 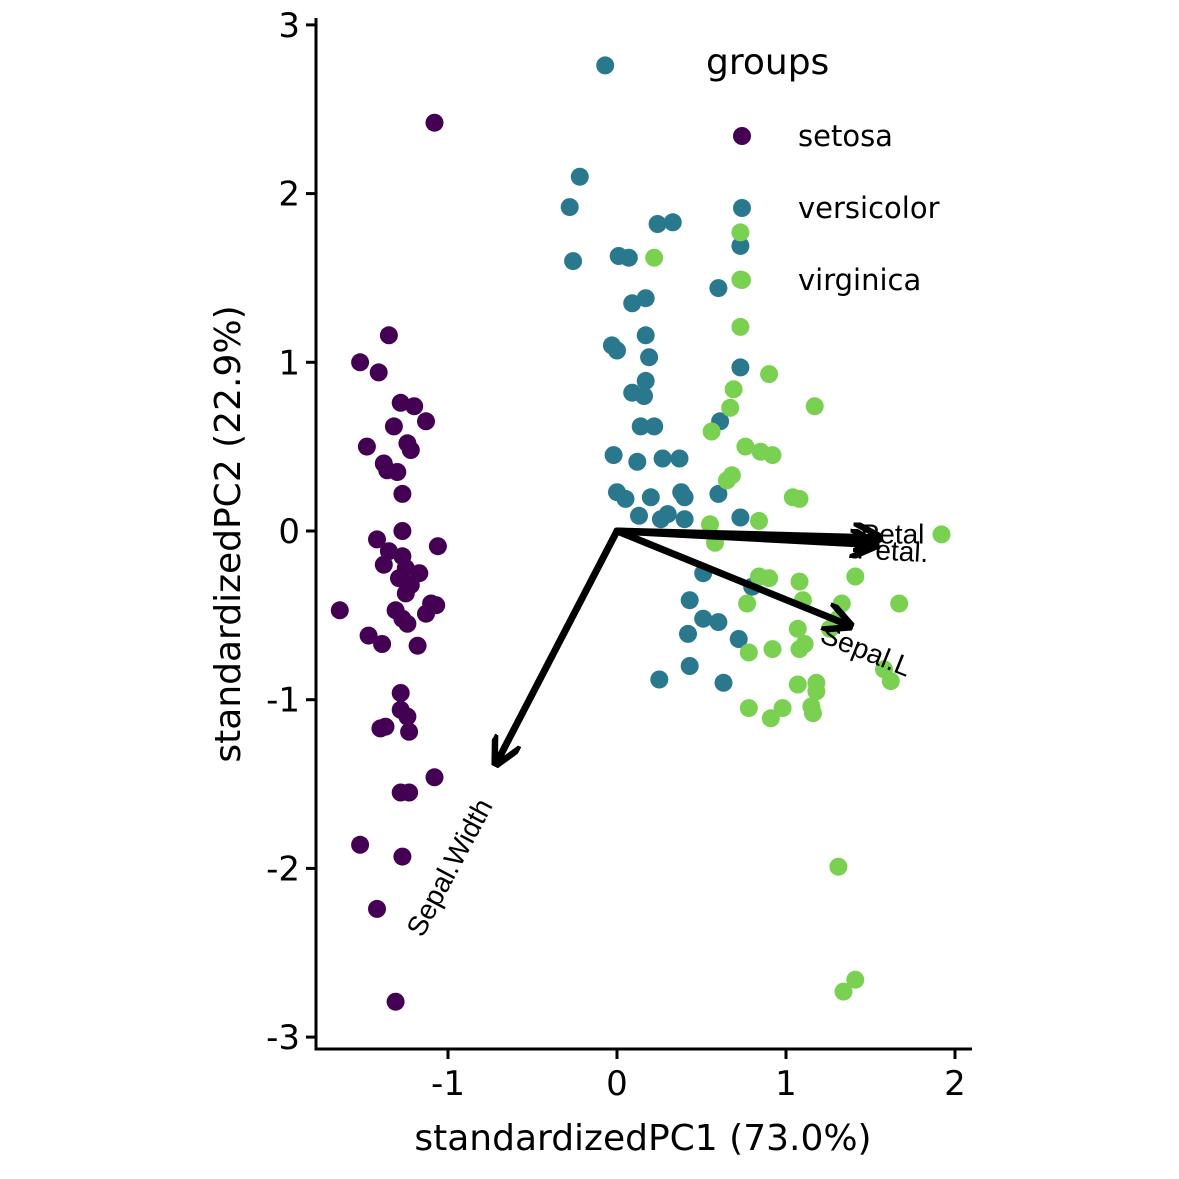 What do you see at coordinates (698, 1076) in the screenshot?
I see `x-axis-ticks: -1 0 1 2` at bounding box center [698, 1076].